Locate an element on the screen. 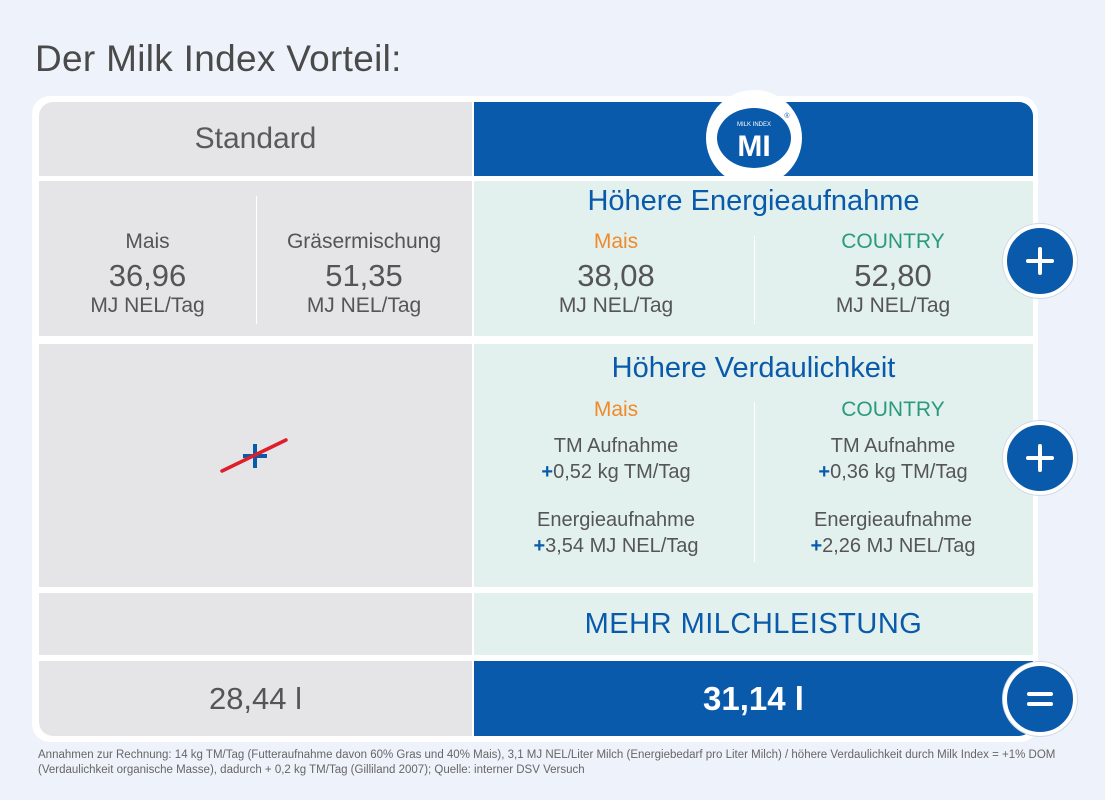 The width and height of the screenshot is (1105, 800). column-label: Gräsermischung is located at coordinates (364, 241).